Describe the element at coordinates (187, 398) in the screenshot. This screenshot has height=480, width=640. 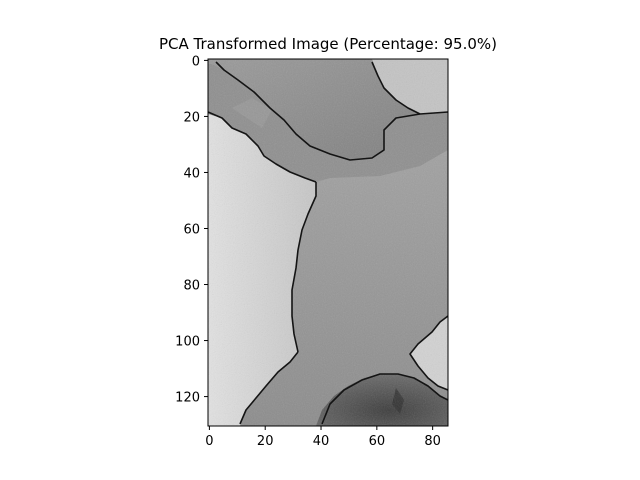
I see `y-tick-label: 120` at that location.